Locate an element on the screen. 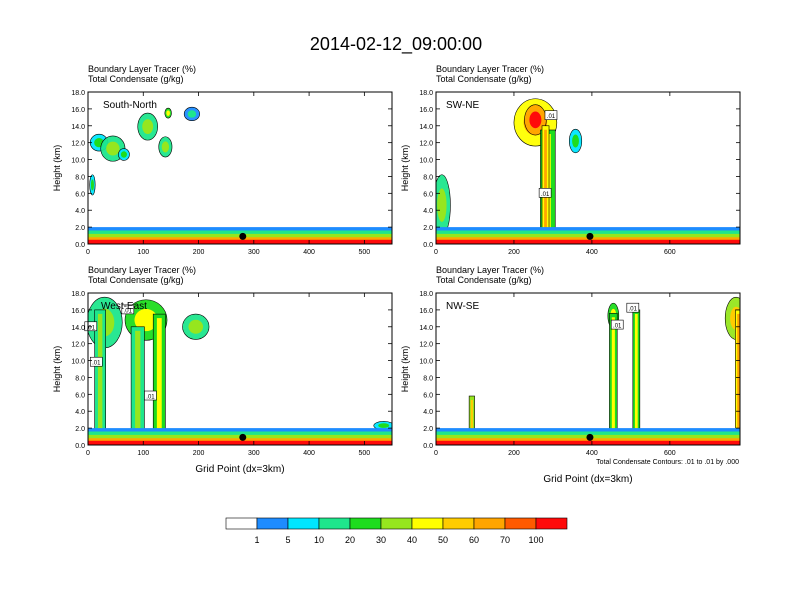  colorbar-label: 5 is located at coordinates (287, 540).